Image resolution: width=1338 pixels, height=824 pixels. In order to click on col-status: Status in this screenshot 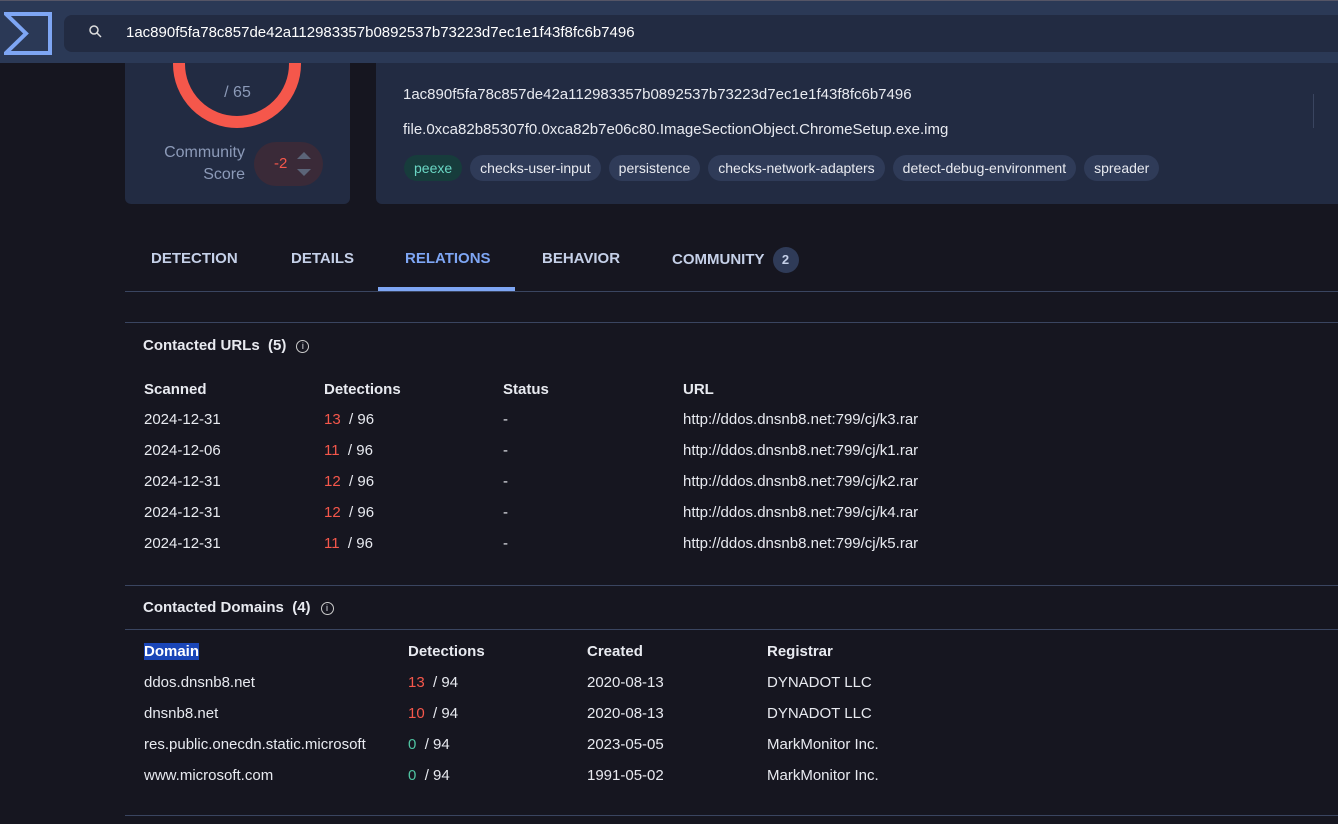, I will do `click(526, 389)`.